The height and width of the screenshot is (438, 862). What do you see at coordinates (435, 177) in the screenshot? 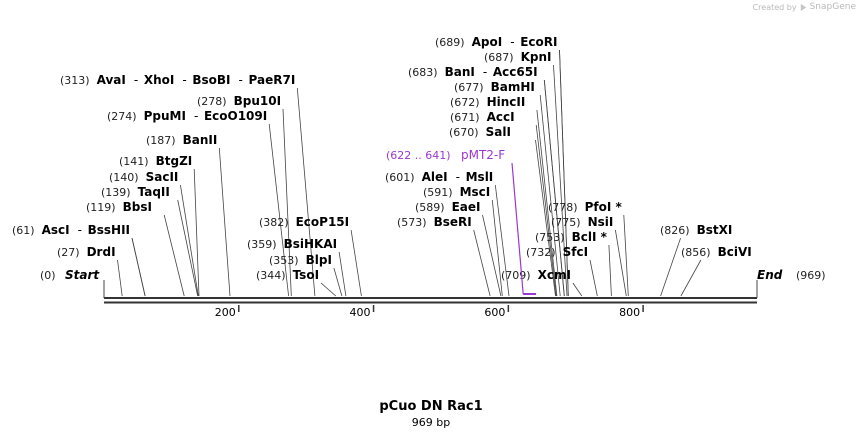
I see `enzyme-name: AleI` at bounding box center [435, 177].